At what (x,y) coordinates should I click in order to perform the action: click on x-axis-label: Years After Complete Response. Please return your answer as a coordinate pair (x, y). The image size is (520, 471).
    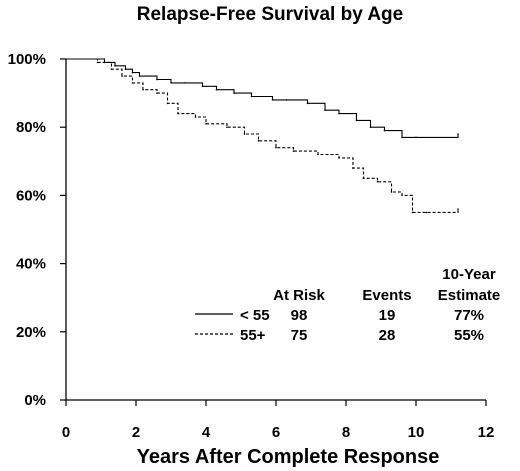
    Looking at the image, I should click on (288, 457).